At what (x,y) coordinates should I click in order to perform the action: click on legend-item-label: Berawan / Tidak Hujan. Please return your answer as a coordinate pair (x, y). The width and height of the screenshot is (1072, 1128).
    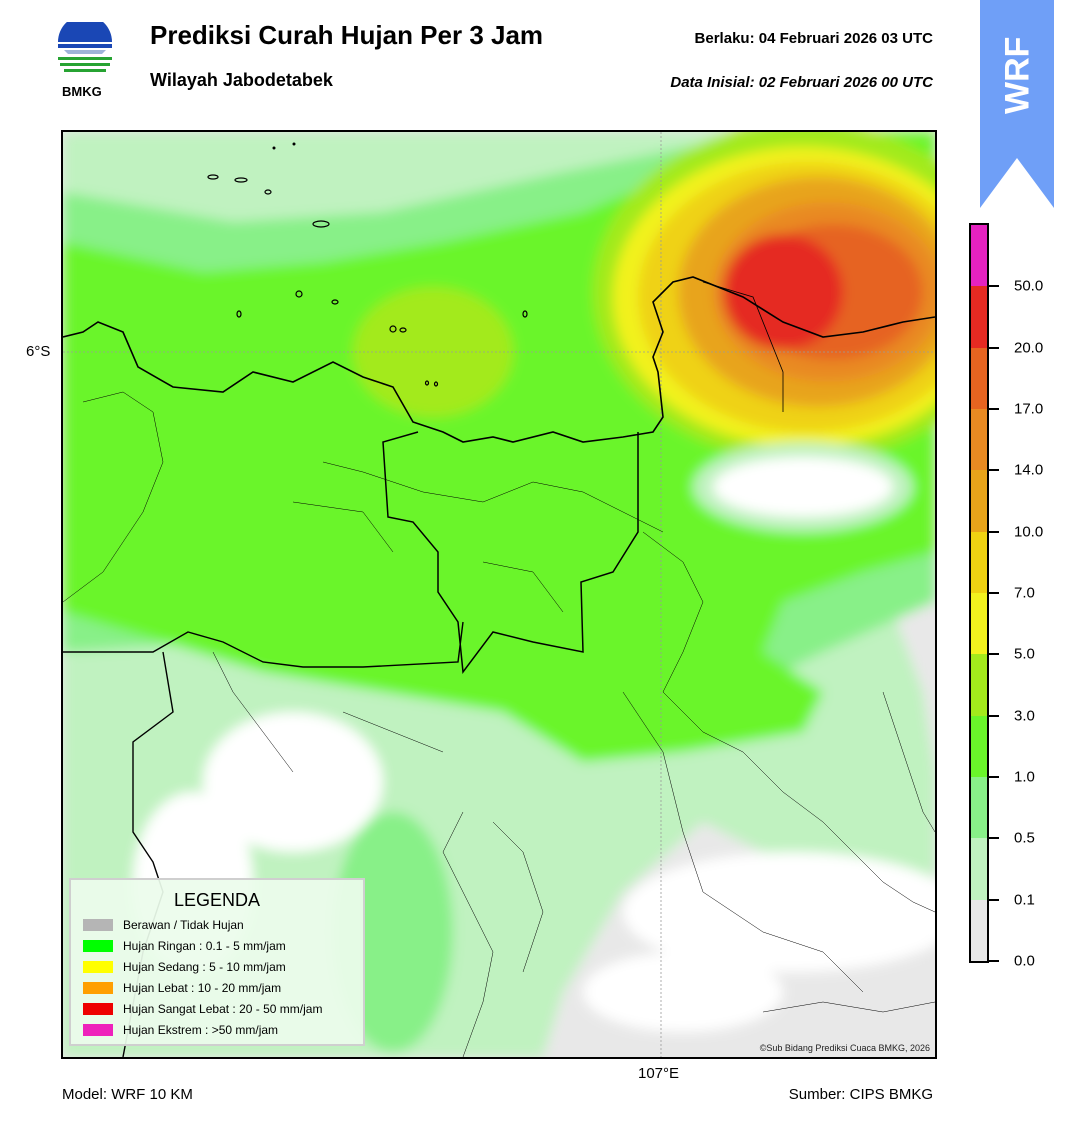
    Looking at the image, I should click on (183, 925).